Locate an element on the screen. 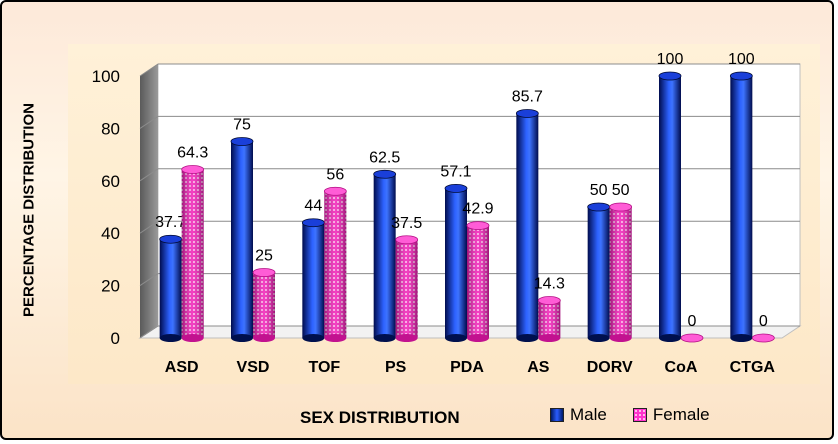 This screenshot has width=838, height=444. legend-label-male: Male is located at coordinates (588, 414).